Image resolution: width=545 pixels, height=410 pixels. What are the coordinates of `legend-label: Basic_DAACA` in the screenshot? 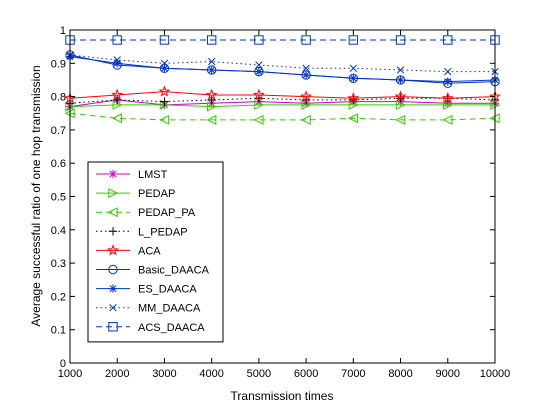 It's located at (174, 271).